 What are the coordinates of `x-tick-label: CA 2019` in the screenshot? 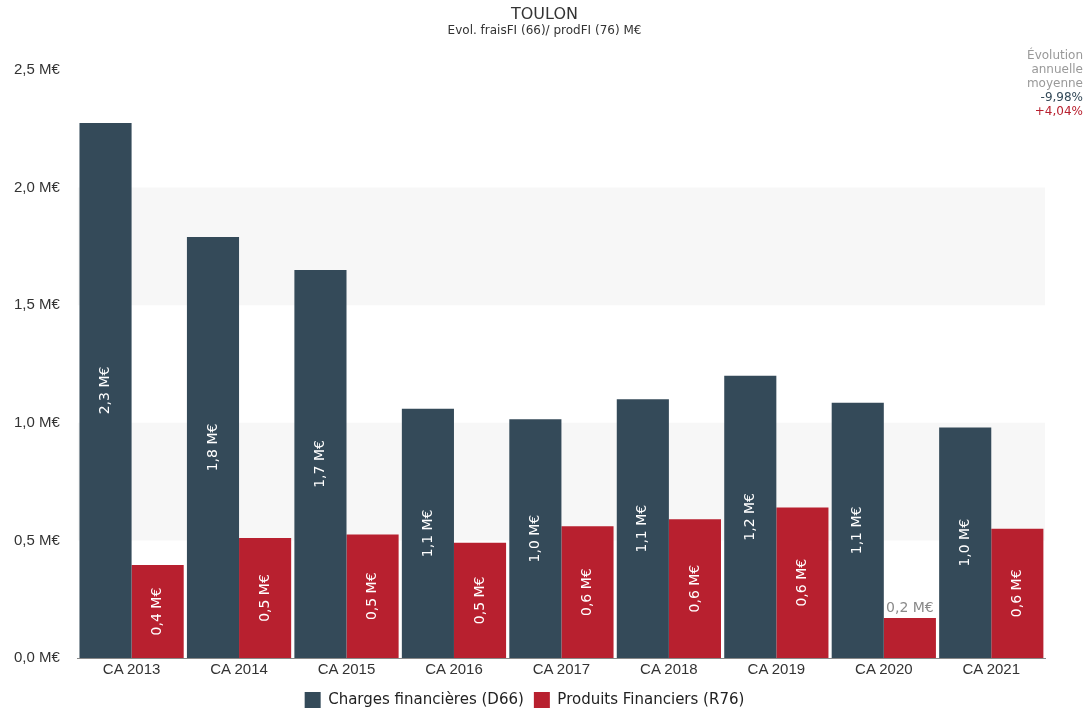 It's located at (776, 669).